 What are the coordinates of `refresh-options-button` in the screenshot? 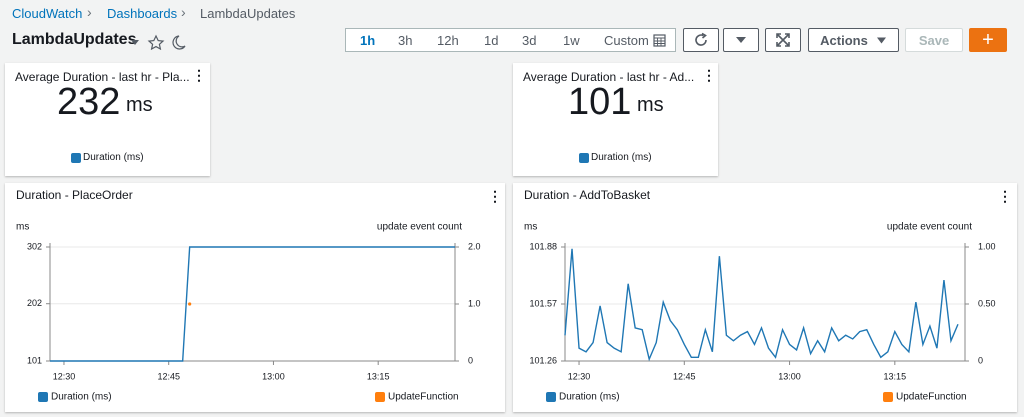 It's located at (741, 40).